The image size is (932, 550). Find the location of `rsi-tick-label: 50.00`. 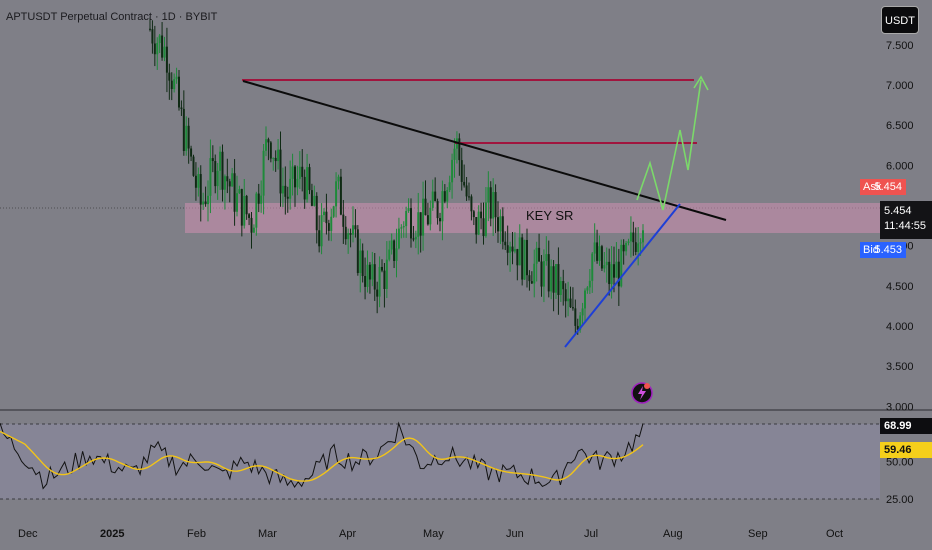

rsi-tick-label: 50.00 is located at coordinates (900, 463).